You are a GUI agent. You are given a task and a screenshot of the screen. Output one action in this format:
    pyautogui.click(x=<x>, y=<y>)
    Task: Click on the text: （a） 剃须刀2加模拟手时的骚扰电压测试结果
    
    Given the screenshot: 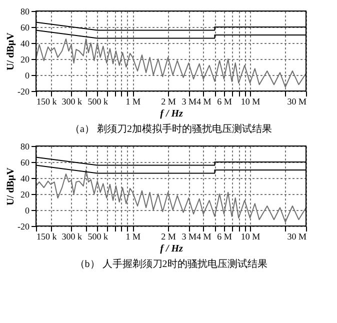 What is the action you would take?
    pyautogui.click(x=171, y=129)
    